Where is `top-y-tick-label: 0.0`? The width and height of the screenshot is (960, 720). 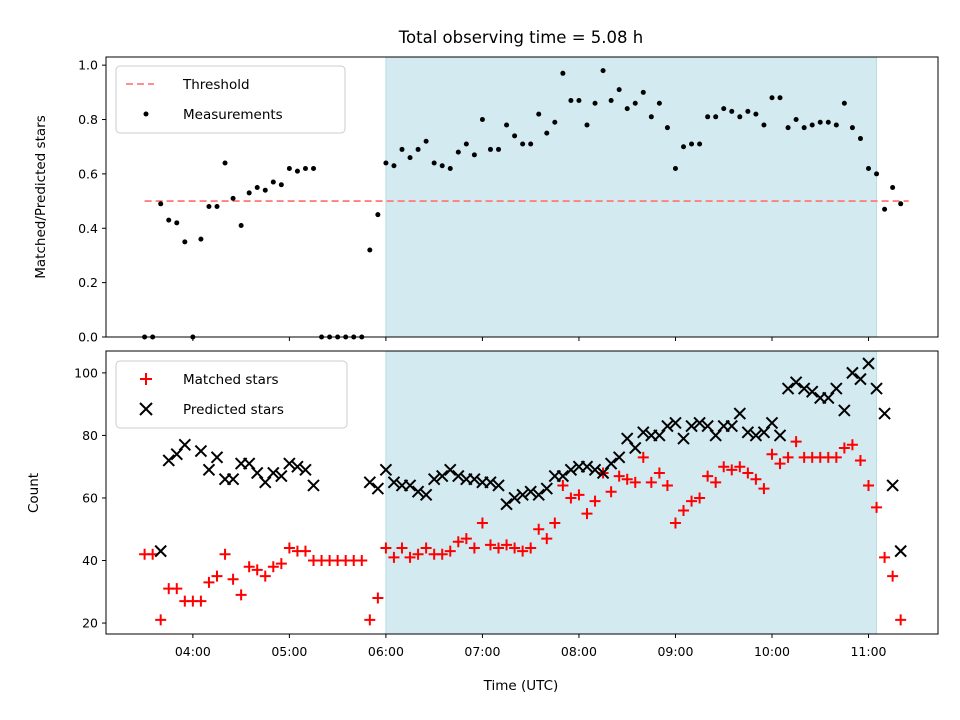 top-y-tick-label: 0.0 is located at coordinates (88, 337).